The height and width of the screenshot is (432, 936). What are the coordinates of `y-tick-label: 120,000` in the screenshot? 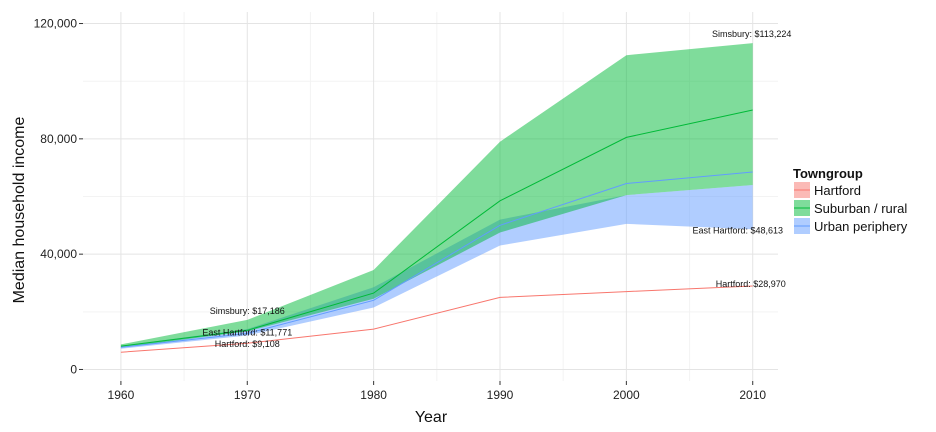 It's located at (56, 24).